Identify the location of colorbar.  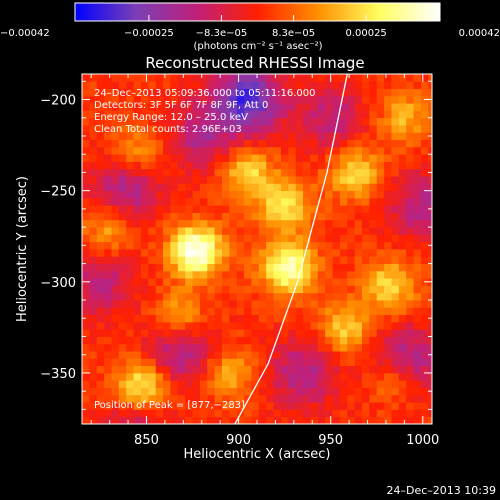
(257, 12).